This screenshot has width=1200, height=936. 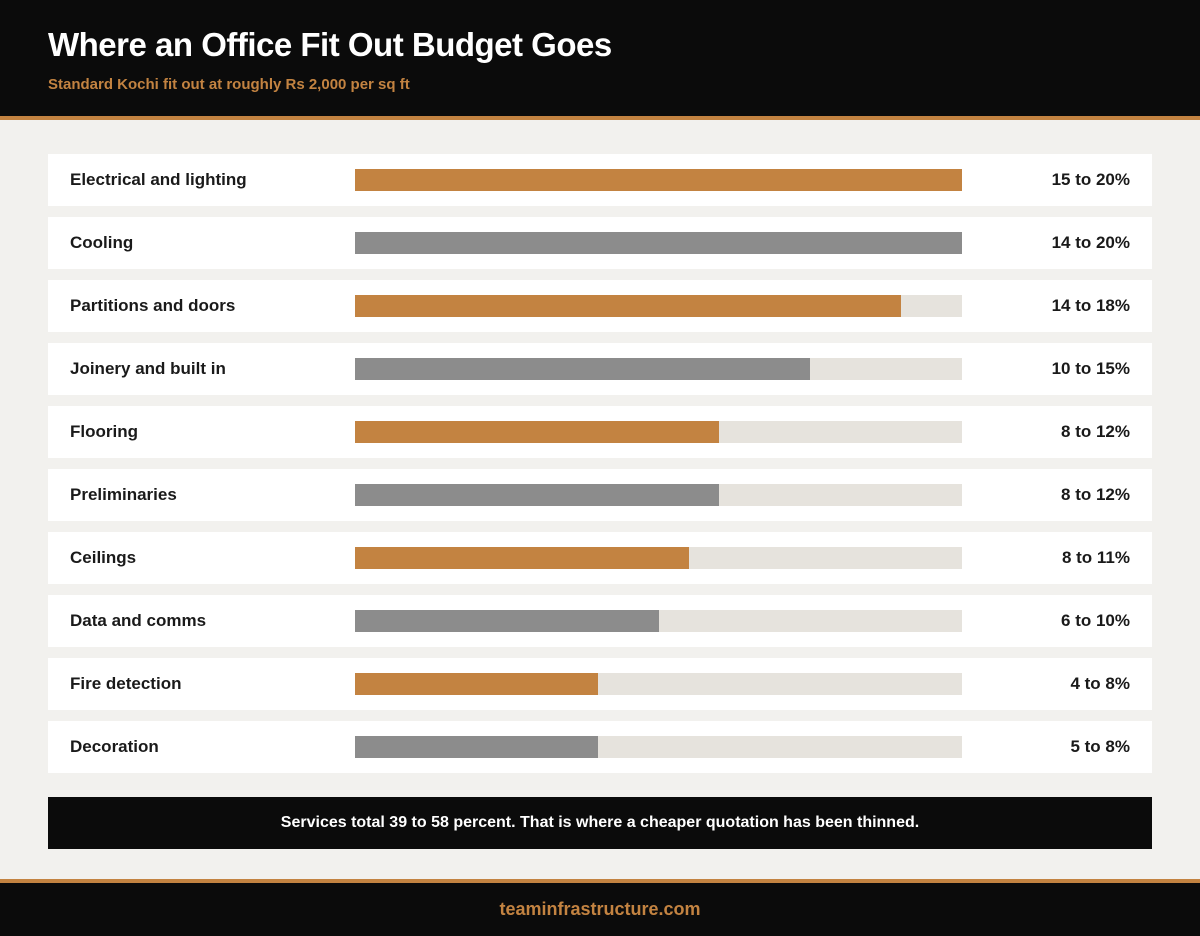 What do you see at coordinates (1100, 746) in the screenshot?
I see `value-label: 5 to 8%` at bounding box center [1100, 746].